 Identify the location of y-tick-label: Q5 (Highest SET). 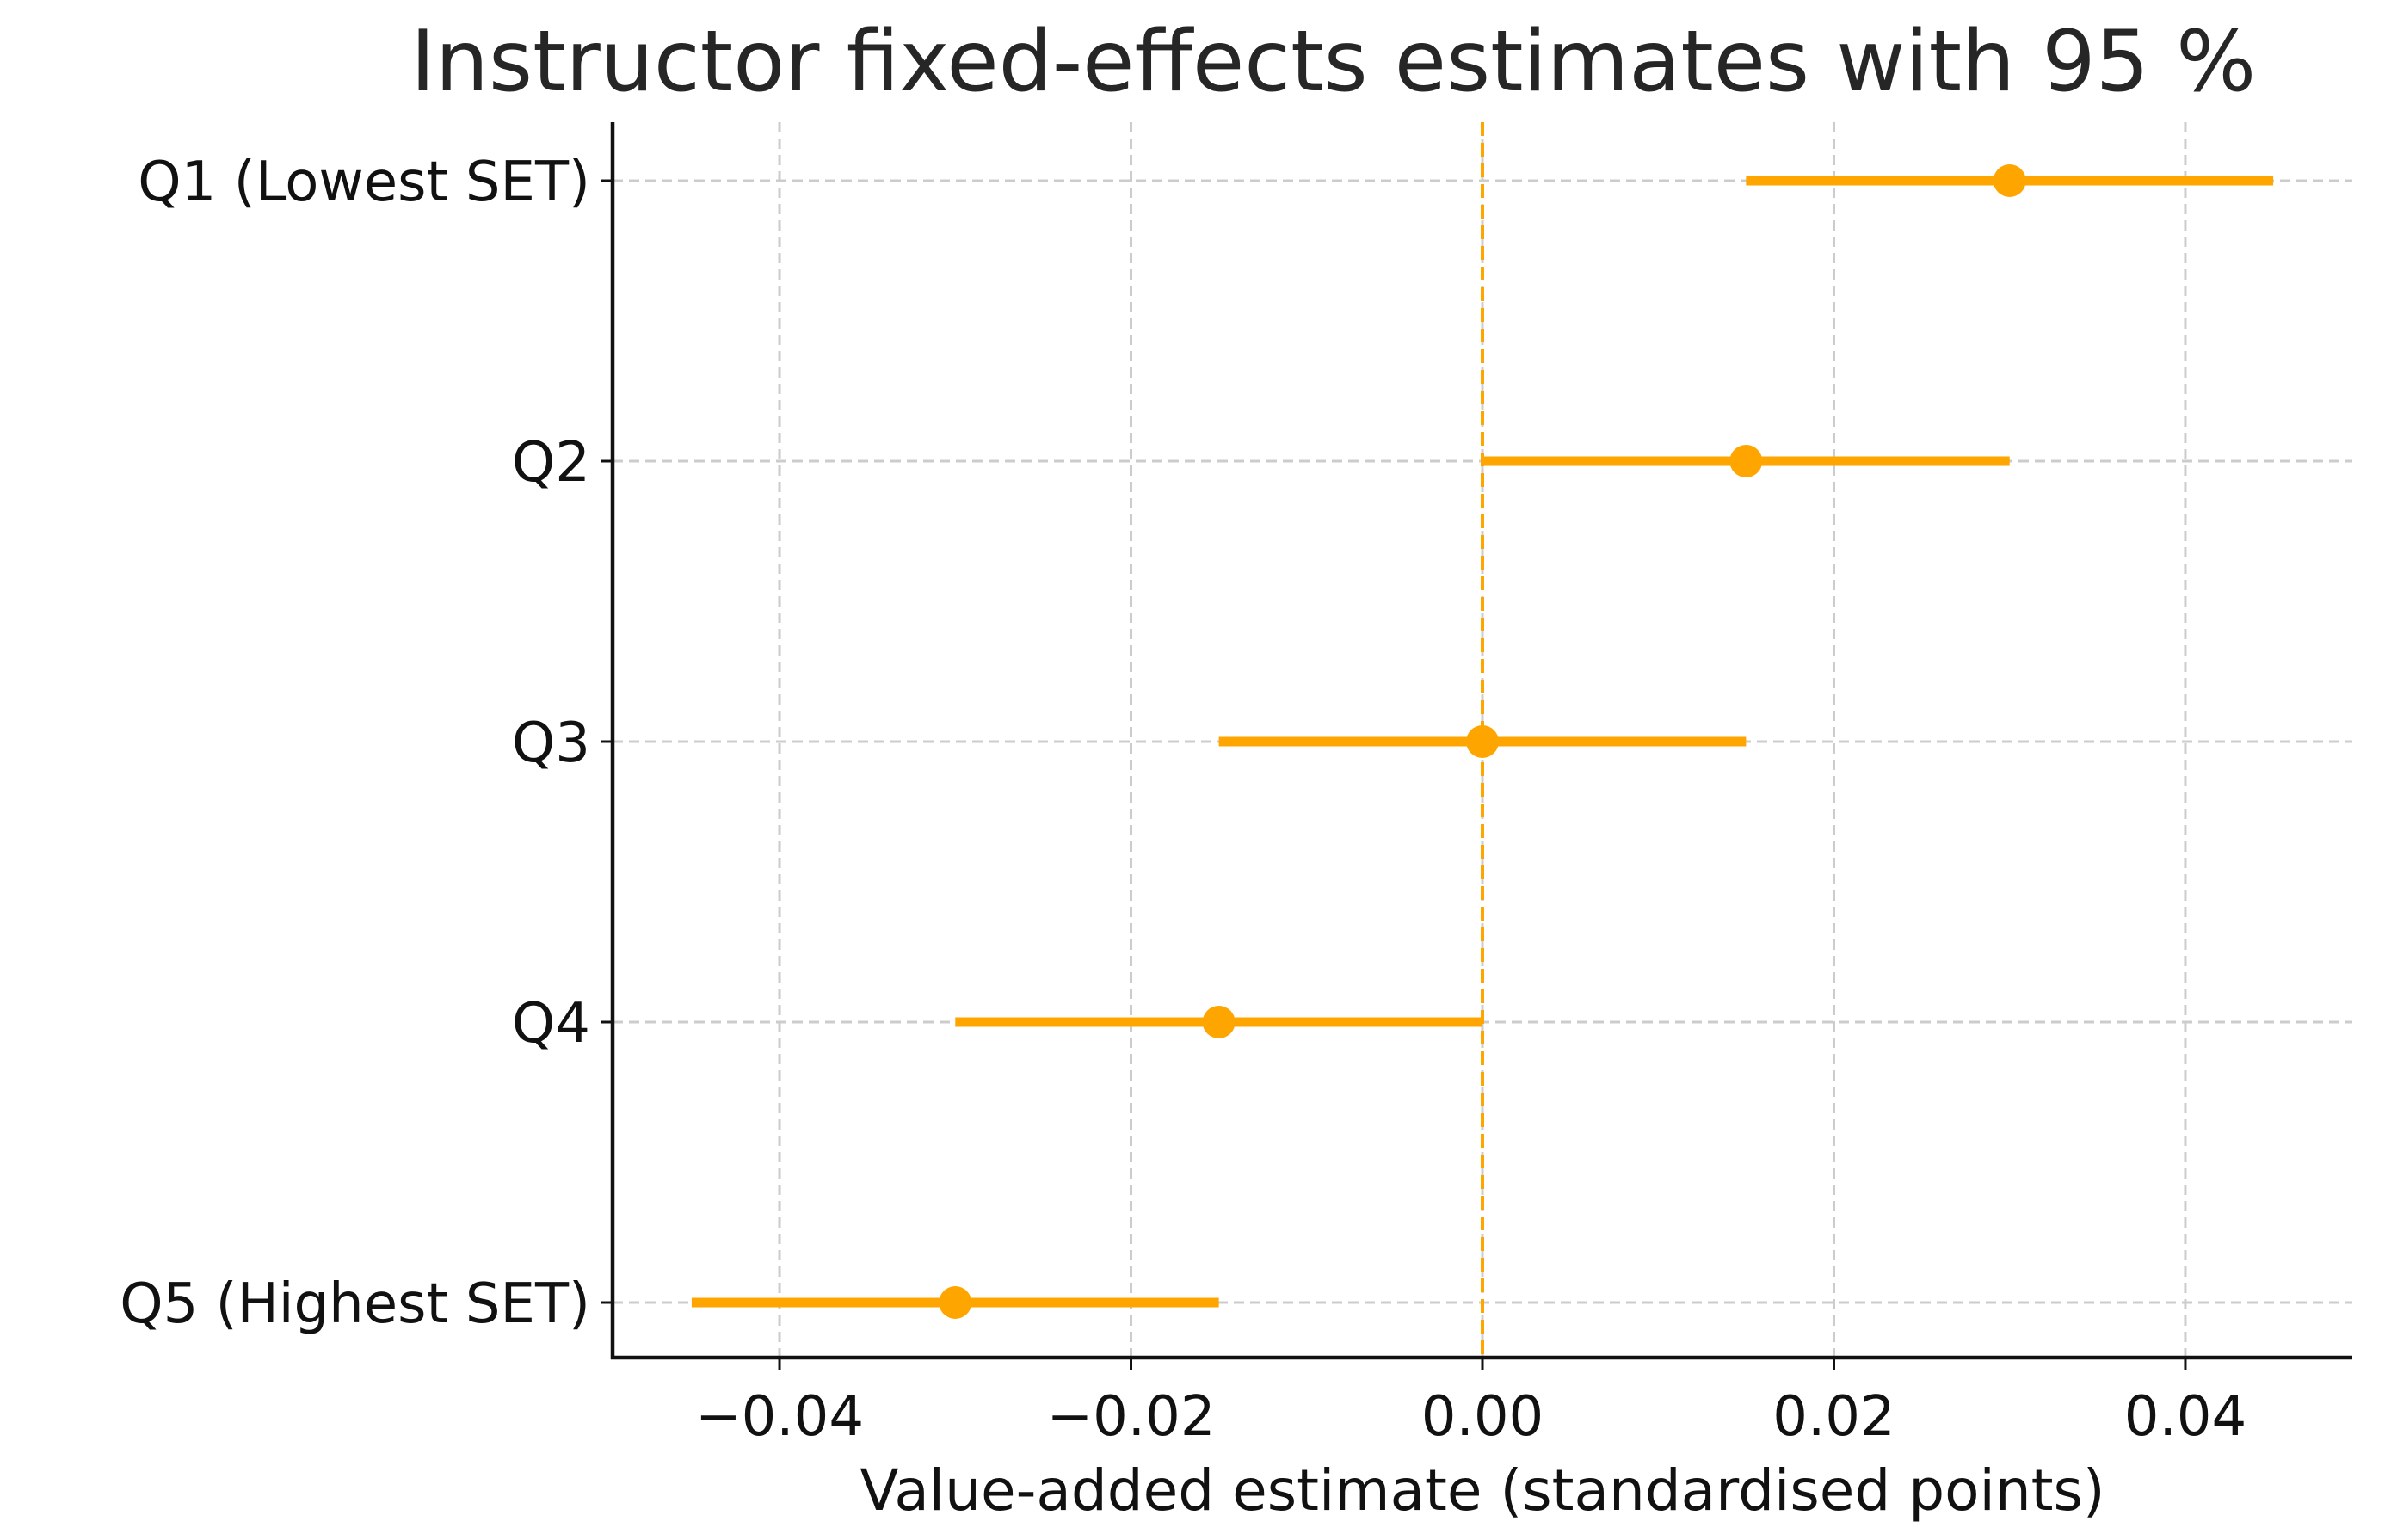
(355, 1304).